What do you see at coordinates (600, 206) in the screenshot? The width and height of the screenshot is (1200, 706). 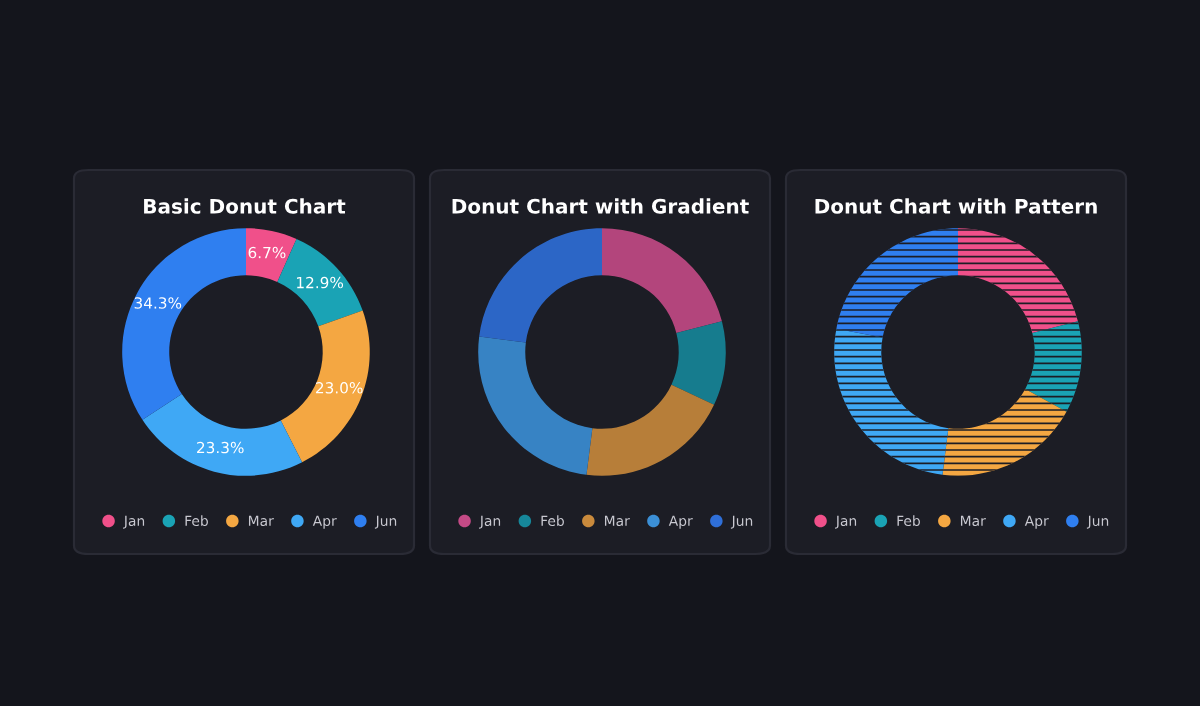 I see `chart-title: Donut Chart with Gradient` at bounding box center [600, 206].